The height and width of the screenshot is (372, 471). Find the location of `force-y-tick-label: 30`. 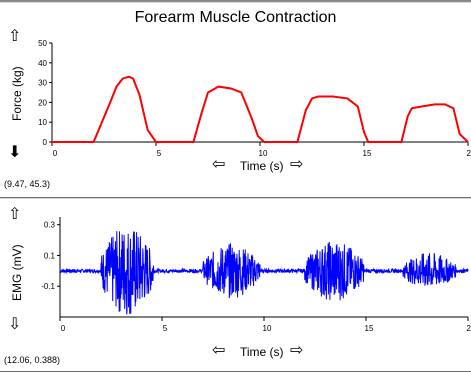

force-y-tick-label: 30 is located at coordinates (42, 83).